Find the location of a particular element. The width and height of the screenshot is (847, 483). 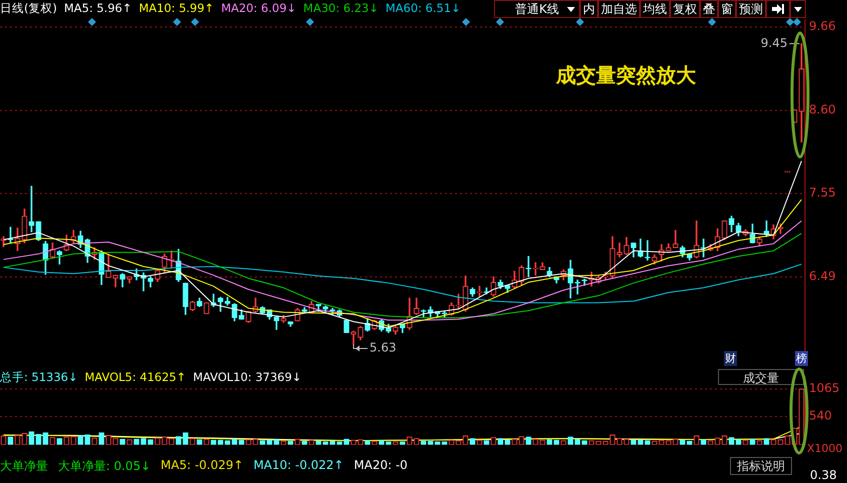

y-tick-label: 8.60 is located at coordinates (822, 109).